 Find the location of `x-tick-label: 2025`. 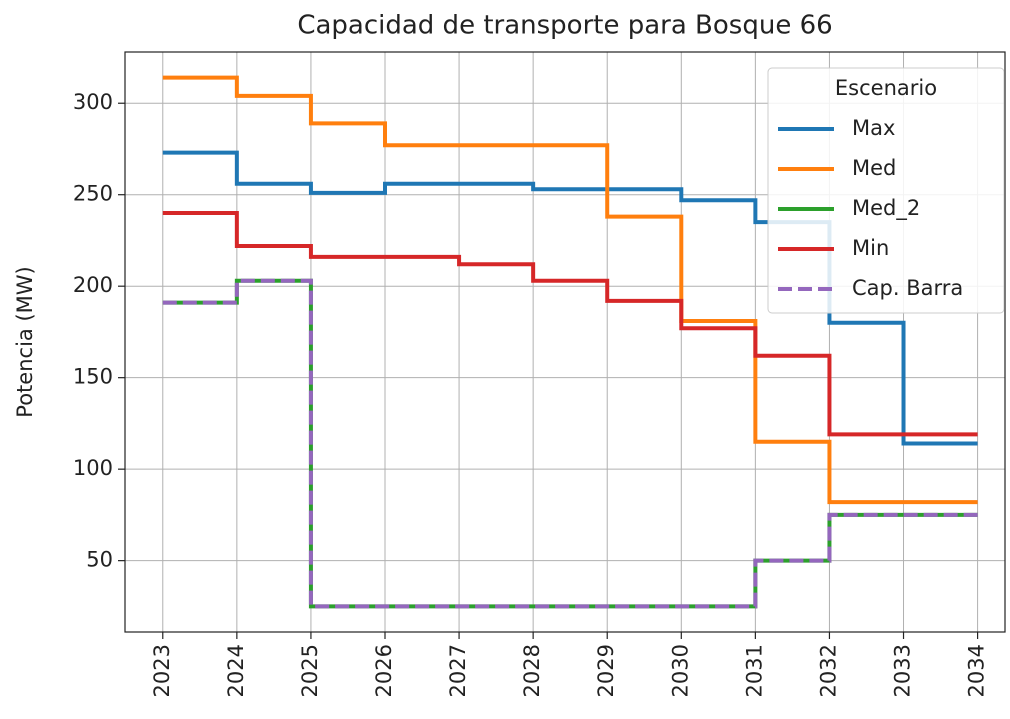

x-tick-label: 2025 is located at coordinates (310, 670).